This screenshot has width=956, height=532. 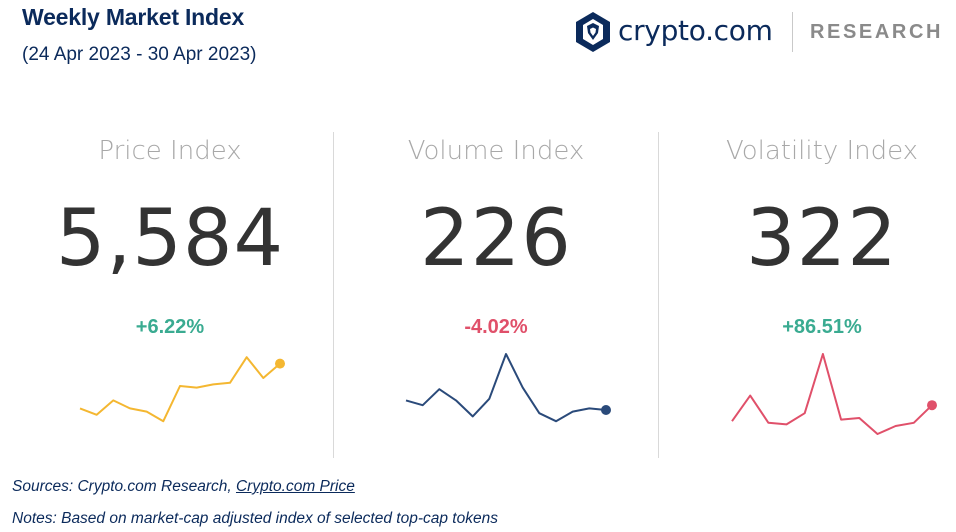 I want to click on volatility-index-change: +86.51%, so click(x=822, y=327).